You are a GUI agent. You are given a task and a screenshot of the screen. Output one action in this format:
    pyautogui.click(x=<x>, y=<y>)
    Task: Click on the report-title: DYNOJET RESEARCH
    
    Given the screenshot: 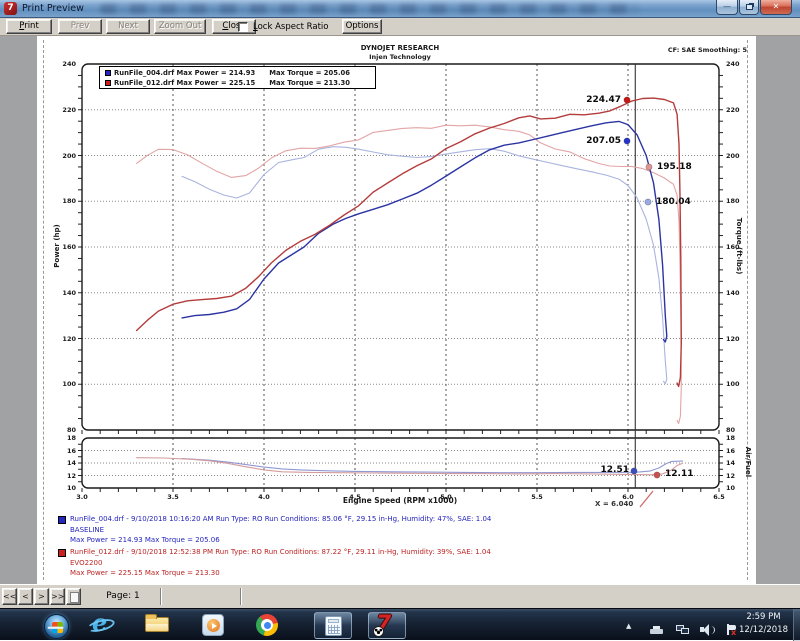 What is the action you would take?
    pyautogui.click(x=400, y=48)
    